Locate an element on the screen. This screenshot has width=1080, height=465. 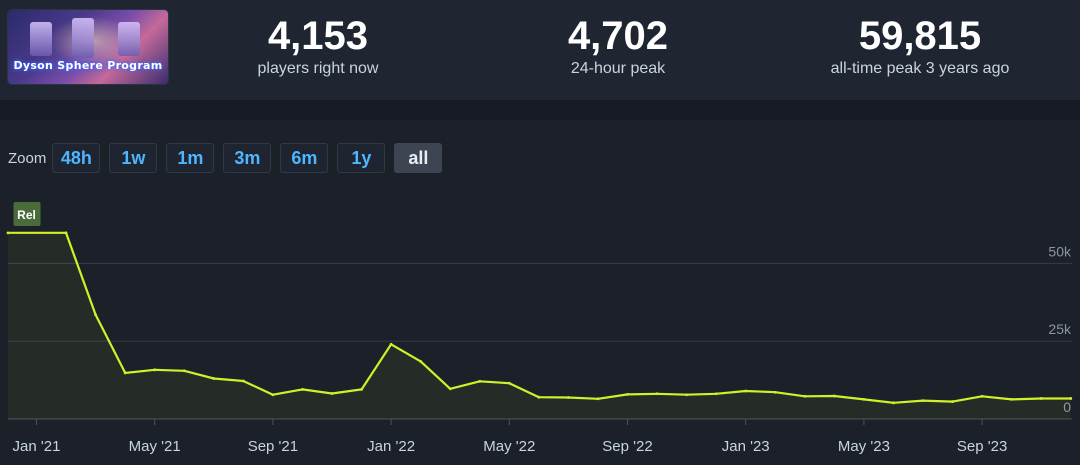
zoom-label: Zoom is located at coordinates (27, 158).